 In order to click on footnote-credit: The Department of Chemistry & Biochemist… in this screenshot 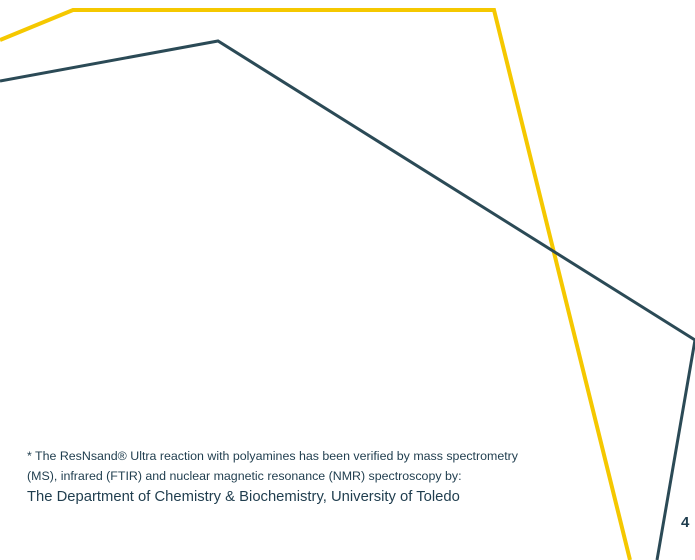, I will do `click(243, 497)`.